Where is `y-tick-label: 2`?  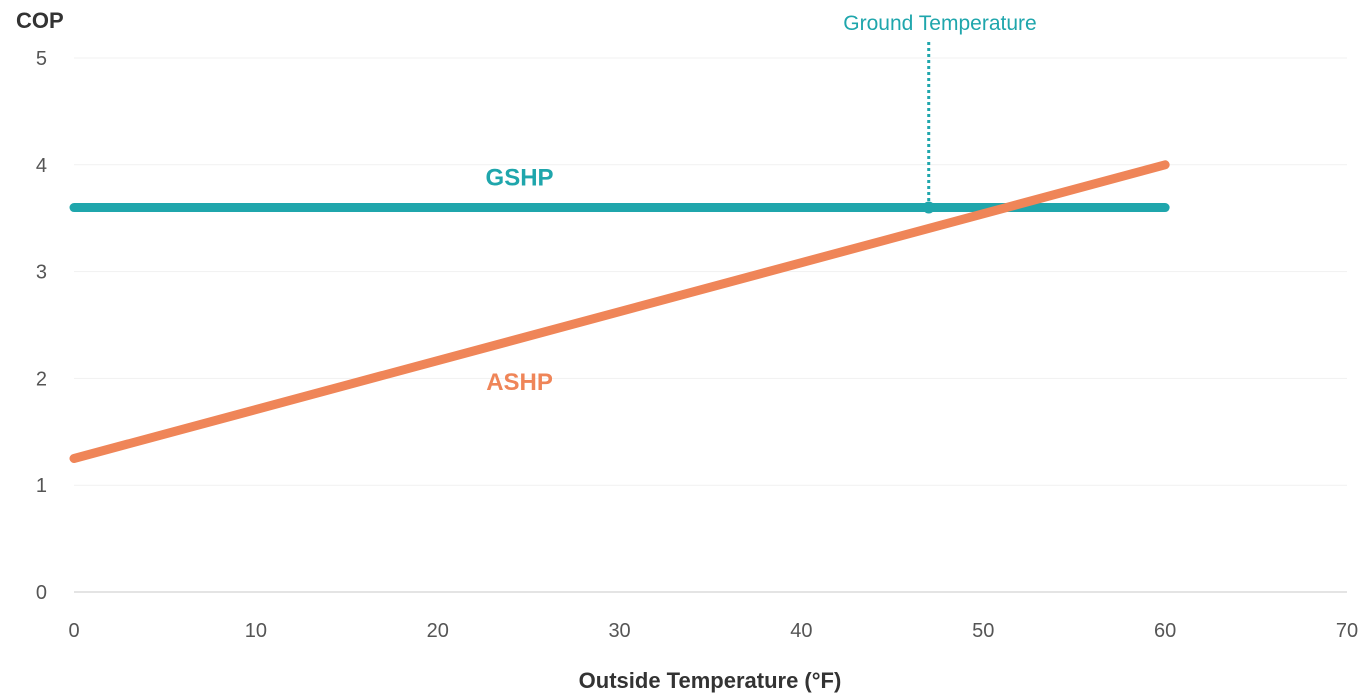 y-tick-label: 2 is located at coordinates (41, 379).